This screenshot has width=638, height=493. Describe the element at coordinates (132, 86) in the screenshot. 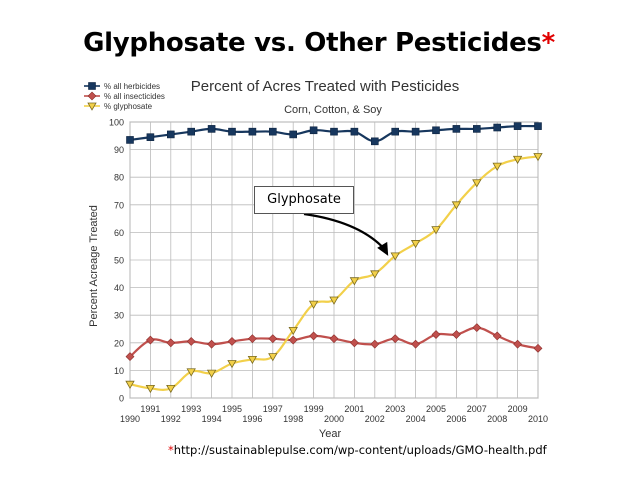

I see `legend-entry: % all herbicides` at that location.